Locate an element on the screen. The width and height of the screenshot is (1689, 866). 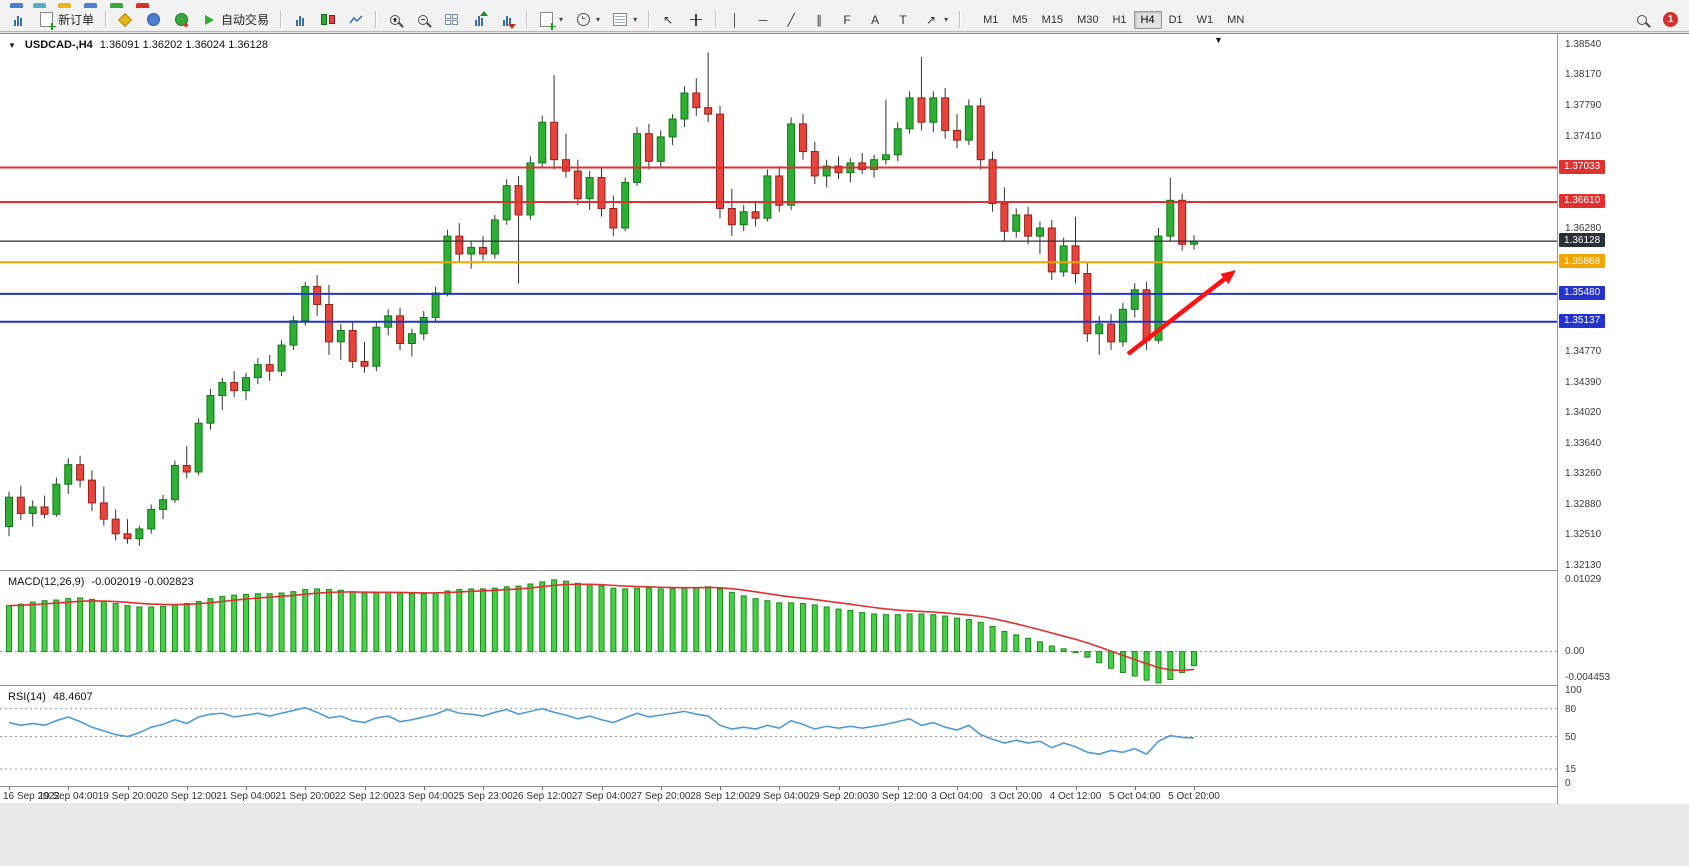
timeframe-h4: H4 is located at coordinates (1147, 19).